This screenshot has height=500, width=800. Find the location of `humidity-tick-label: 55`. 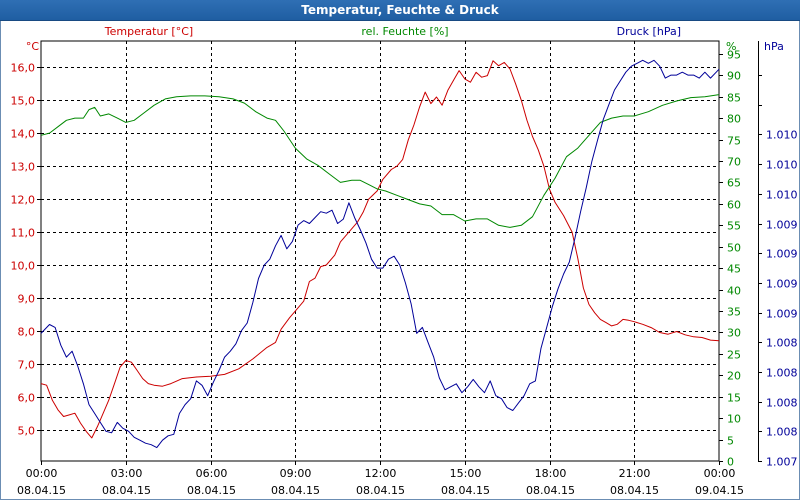

humidity-tick-label: 55 is located at coordinates (734, 226).